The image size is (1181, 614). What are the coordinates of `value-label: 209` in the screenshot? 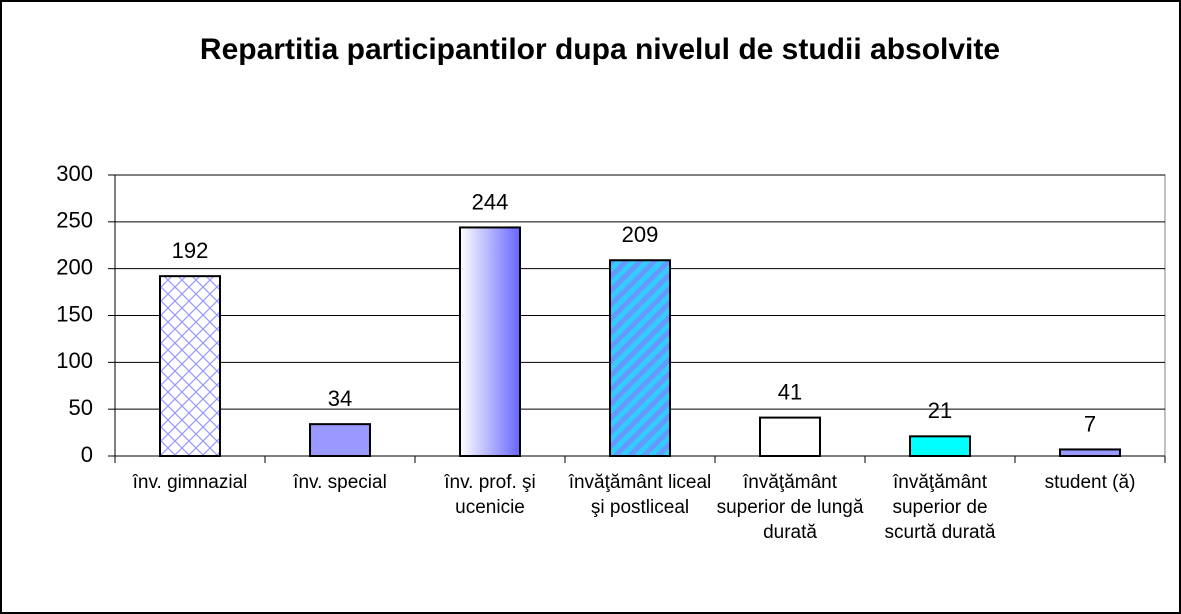 It's located at (640, 234).